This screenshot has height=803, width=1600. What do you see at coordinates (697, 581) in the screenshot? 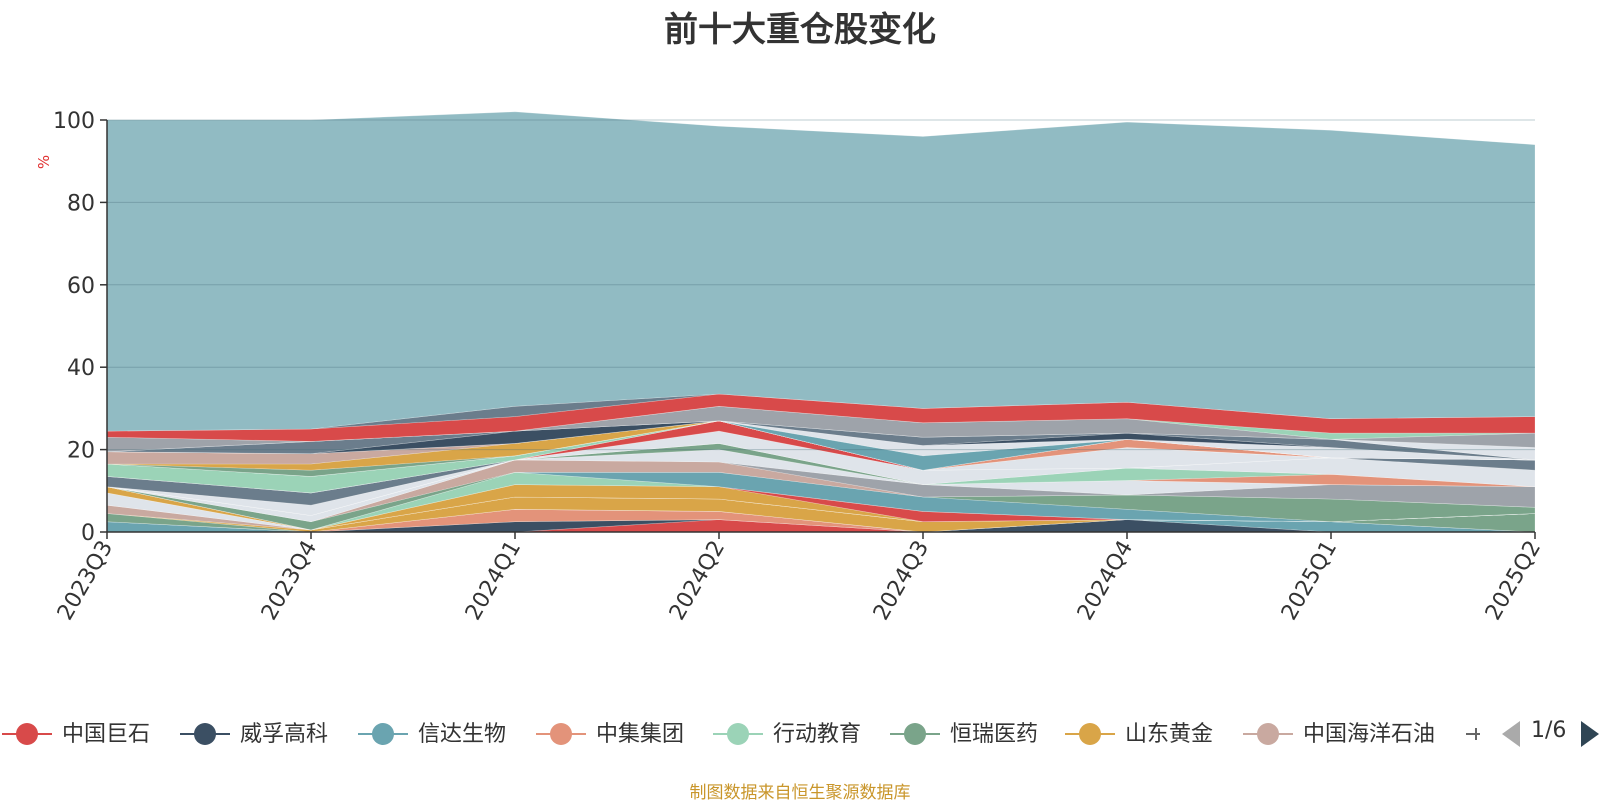
I see `x-tick-label: 2024Q2` at bounding box center [697, 581].